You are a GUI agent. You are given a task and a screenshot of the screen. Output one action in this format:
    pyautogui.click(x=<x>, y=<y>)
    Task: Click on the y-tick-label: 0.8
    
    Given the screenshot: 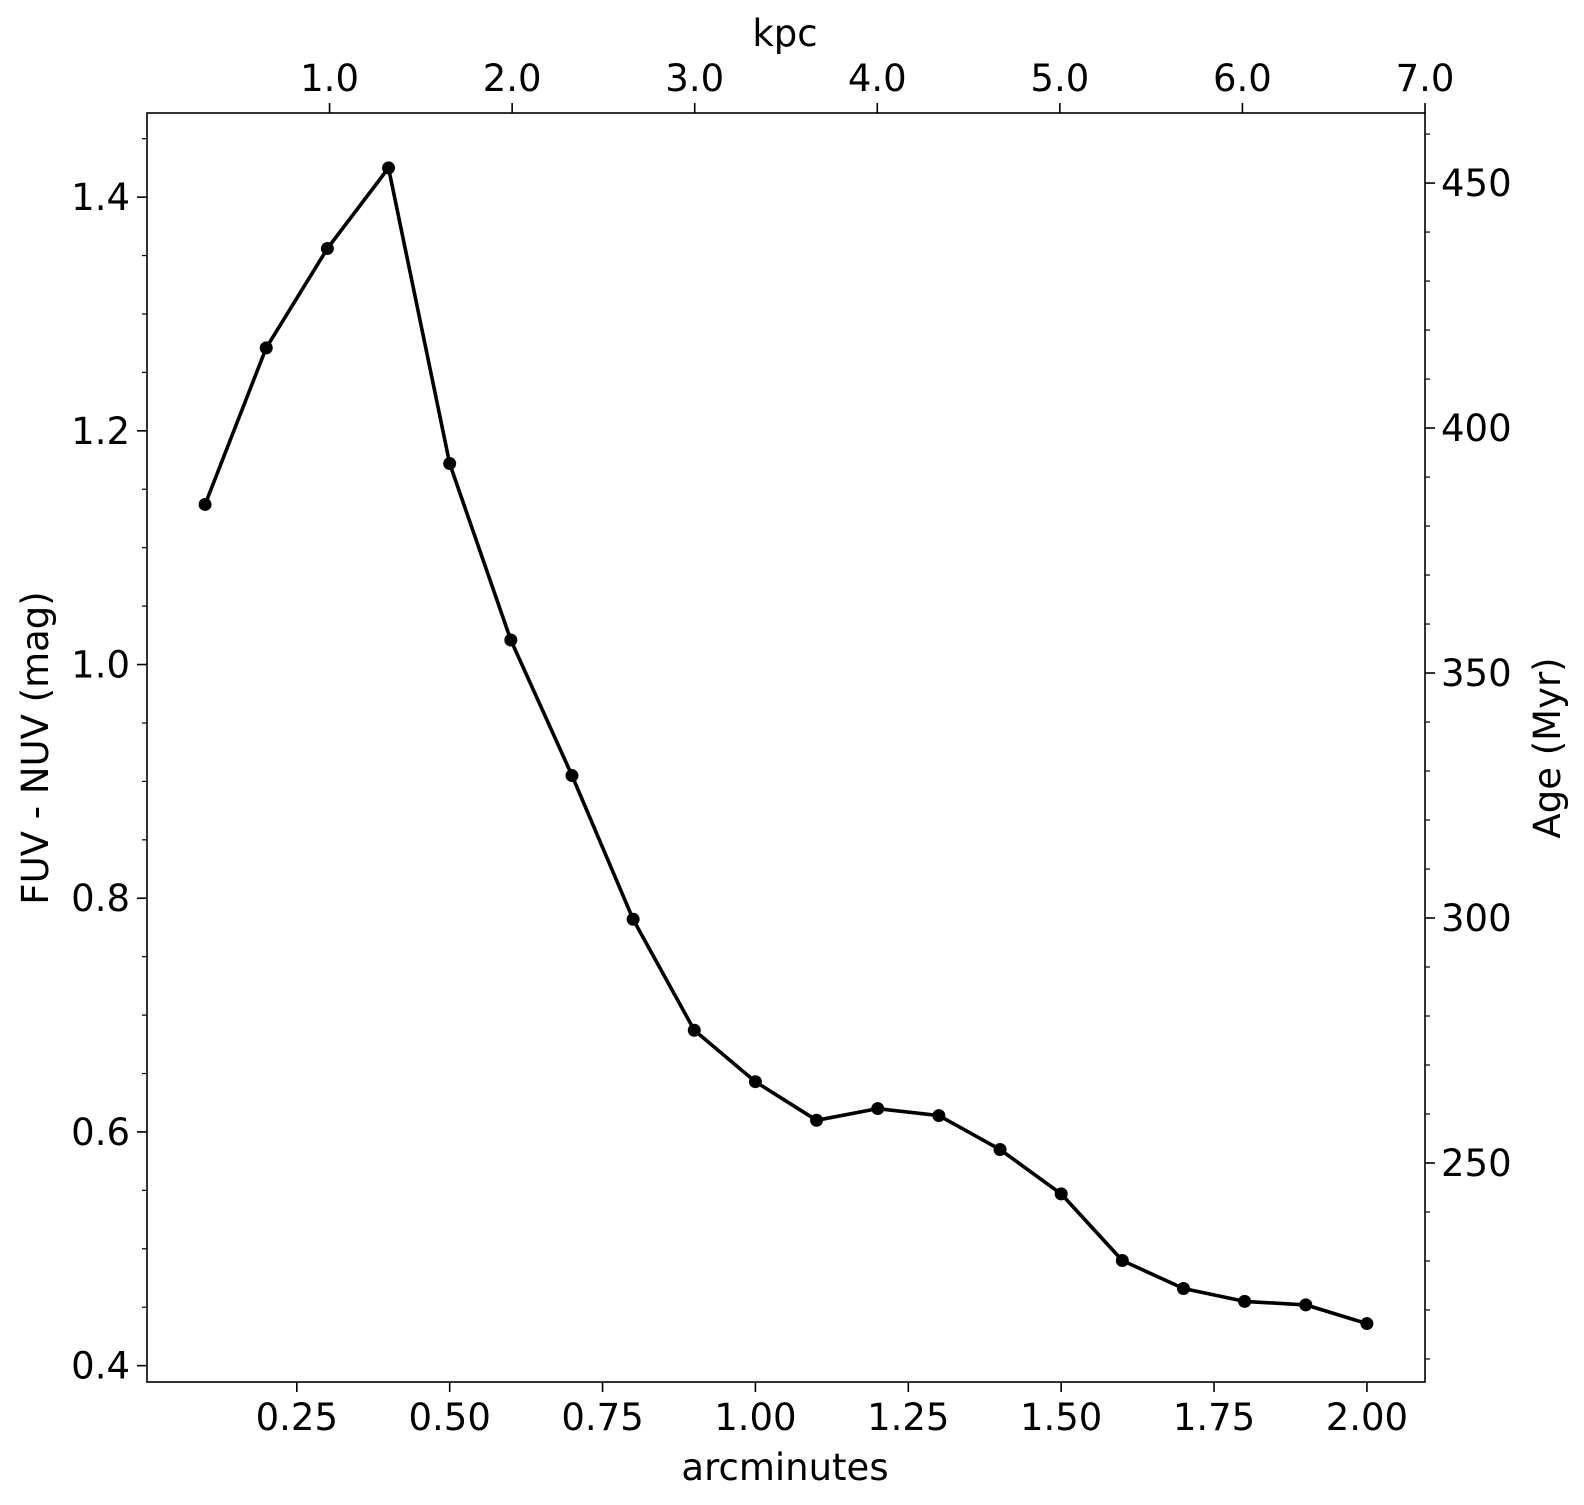 What is the action you would take?
    pyautogui.click(x=100, y=898)
    